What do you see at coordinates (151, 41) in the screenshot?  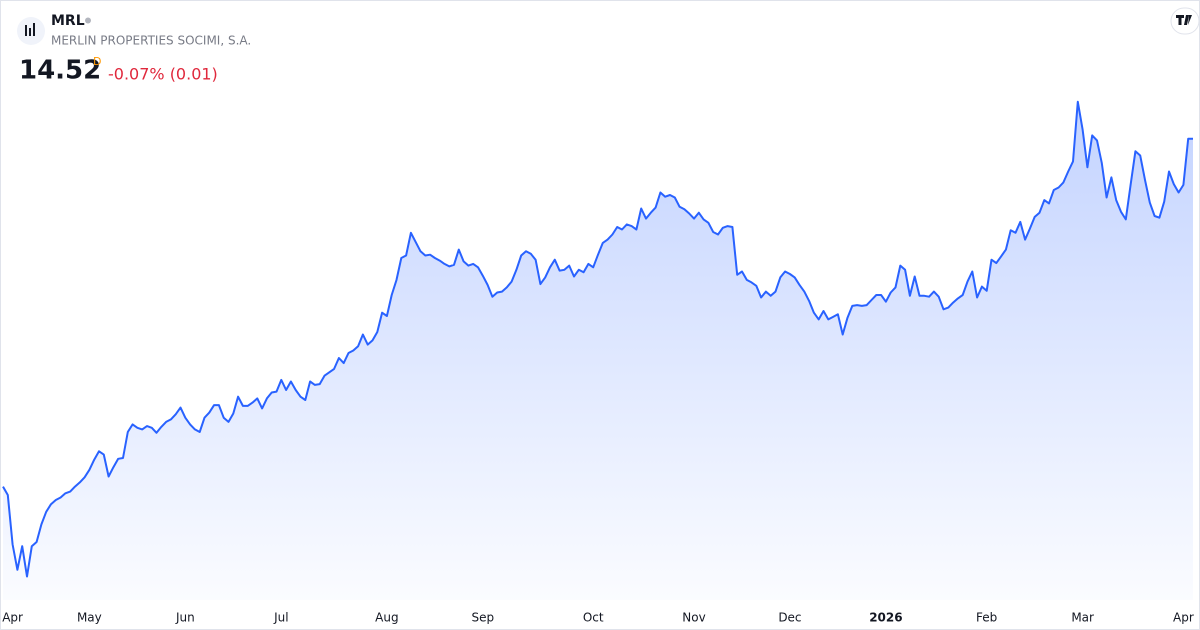 I see `company-name: MERLIN PROPERTIES SOCIMI, S.A.` at bounding box center [151, 41].